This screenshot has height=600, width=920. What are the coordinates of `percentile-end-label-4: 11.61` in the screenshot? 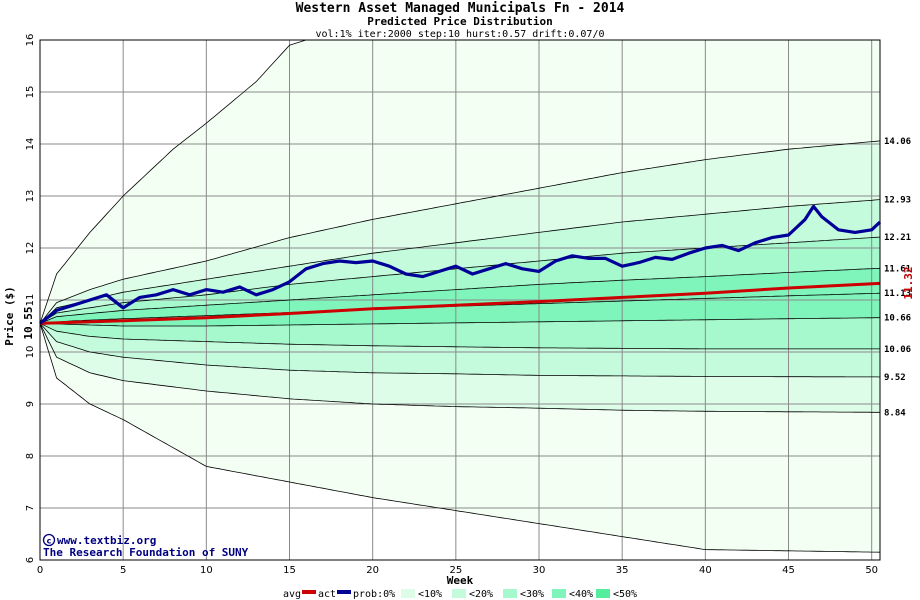 It's located at (897, 269).